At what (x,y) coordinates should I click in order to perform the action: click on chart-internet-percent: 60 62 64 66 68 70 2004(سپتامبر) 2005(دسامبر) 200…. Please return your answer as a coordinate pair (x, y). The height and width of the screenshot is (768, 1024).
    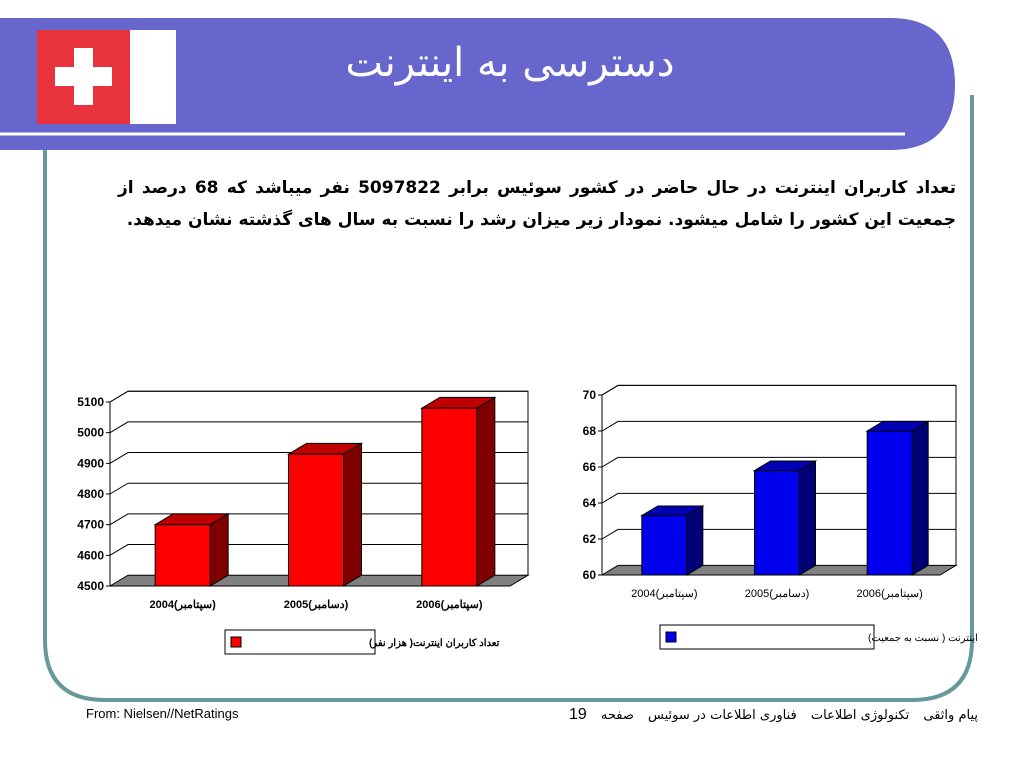
    Looking at the image, I should click on (781, 517).